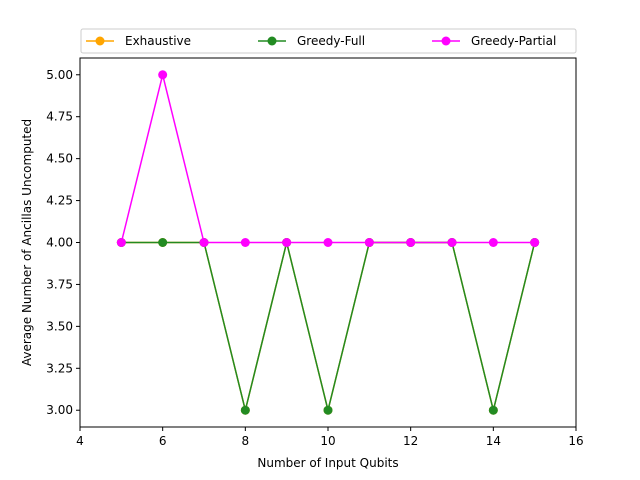 The width and height of the screenshot is (640, 480). What do you see at coordinates (59, 117) in the screenshot?
I see `y-tick-label: 4.75` at bounding box center [59, 117].